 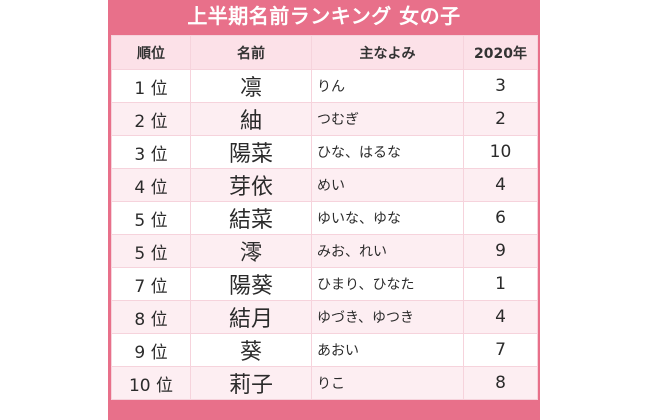 I want to click on table-row: 7 位 陽葵 ひまり、ひなた 1, so click(x=324, y=284).